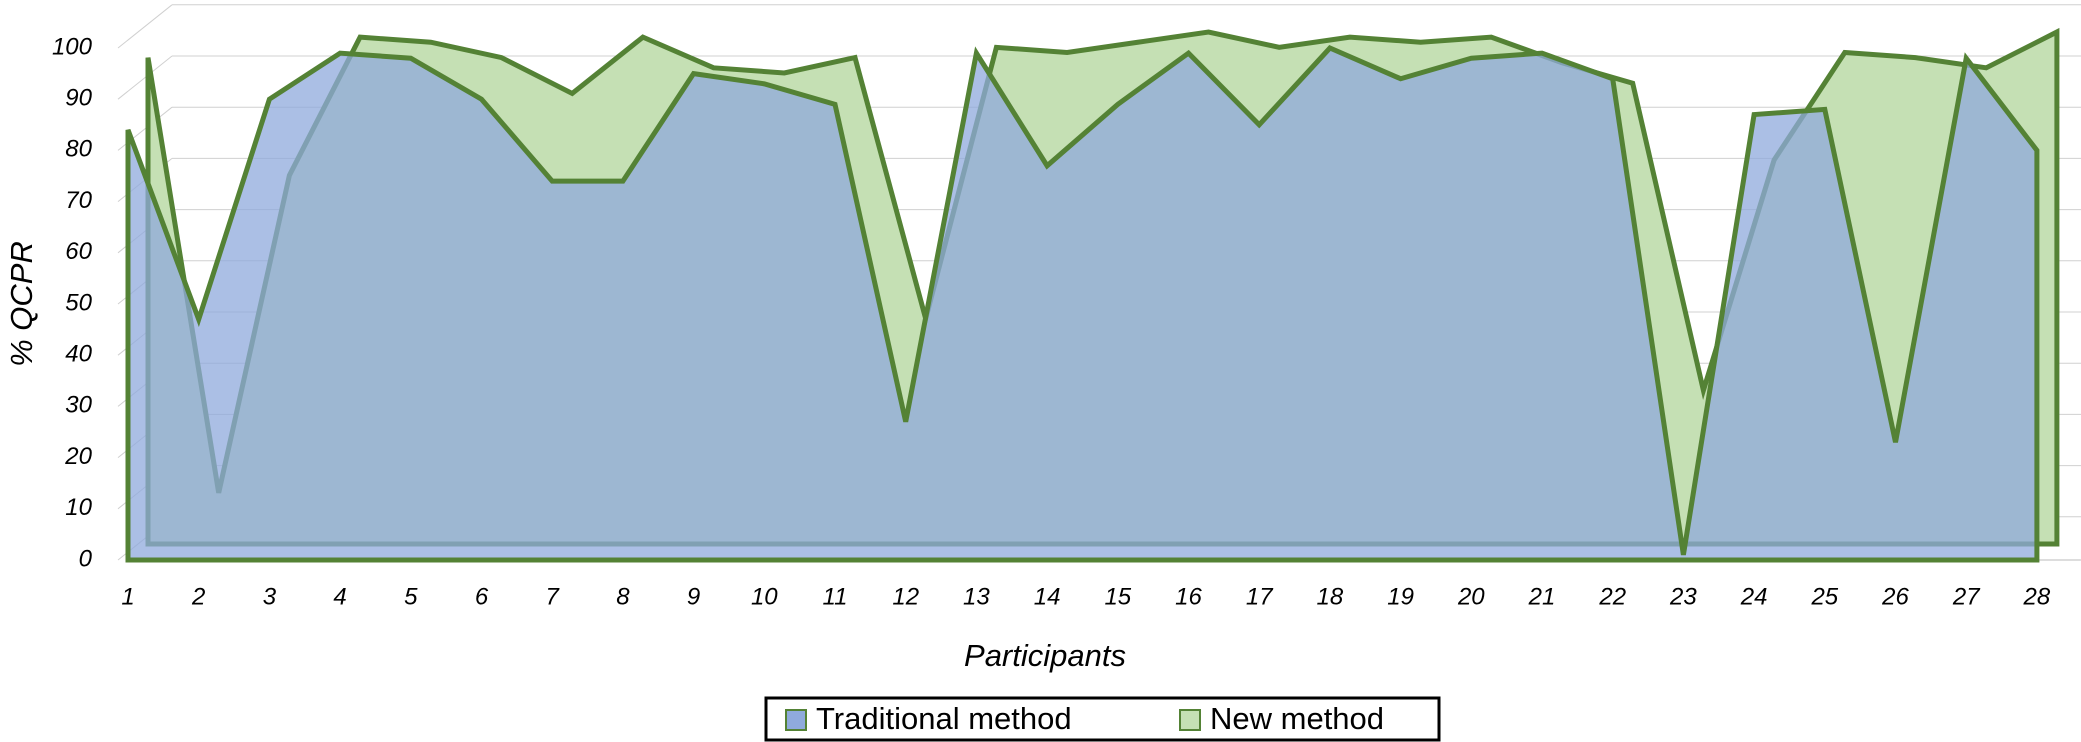 The height and width of the screenshot is (742, 2081). What do you see at coordinates (1966, 596) in the screenshot?
I see `x-tick-label: 27` at bounding box center [1966, 596].